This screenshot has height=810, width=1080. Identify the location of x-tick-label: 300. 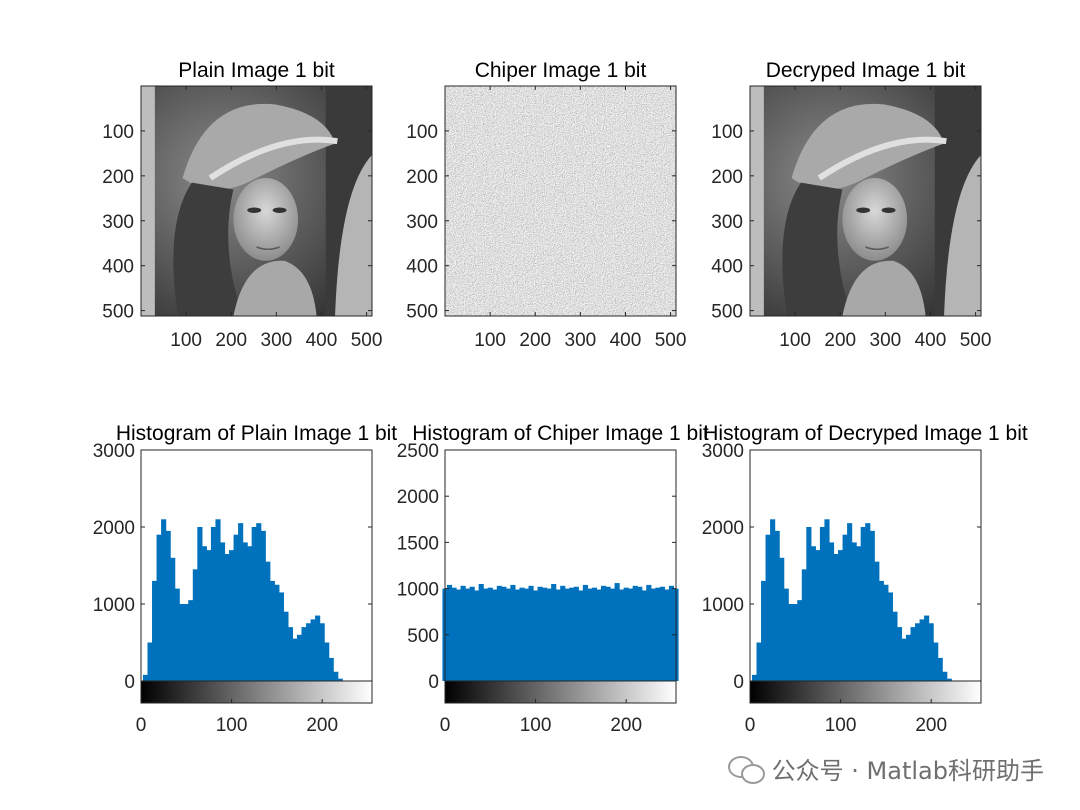
(277, 340).